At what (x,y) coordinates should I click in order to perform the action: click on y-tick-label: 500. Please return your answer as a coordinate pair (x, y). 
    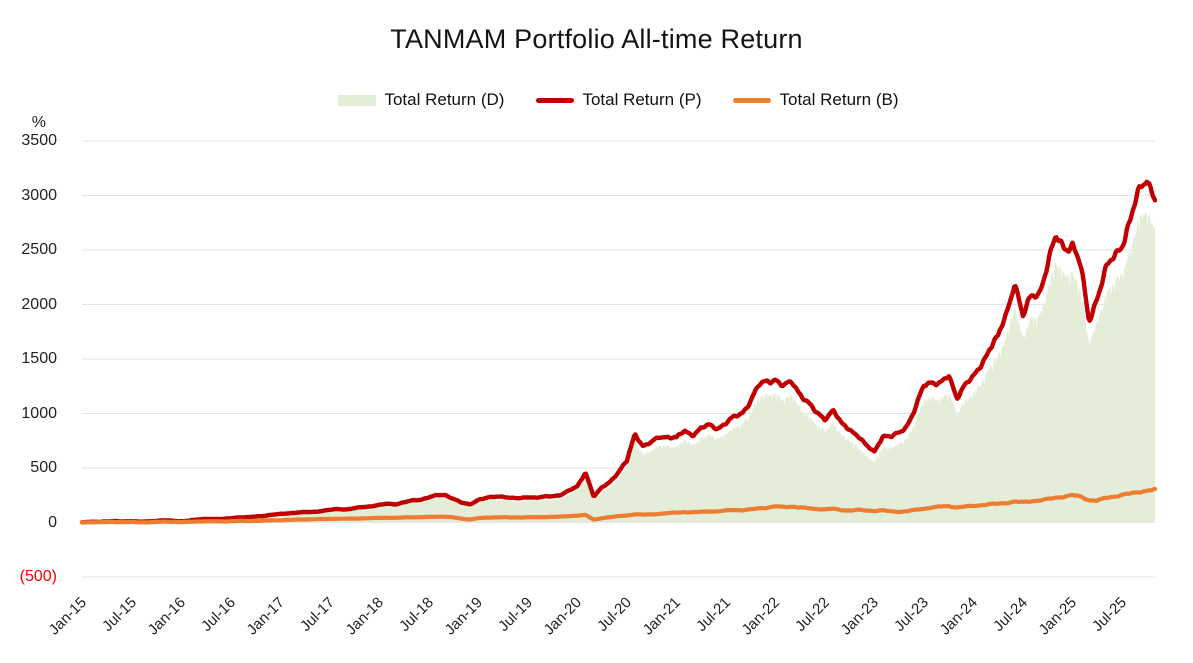
    Looking at the image, I should click on (43, 467).